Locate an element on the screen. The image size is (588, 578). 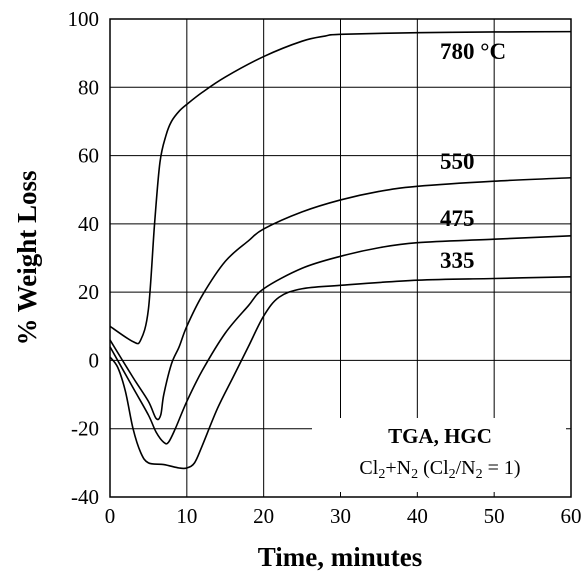
series-label-550: 550 is located at coordinates (457, 161).